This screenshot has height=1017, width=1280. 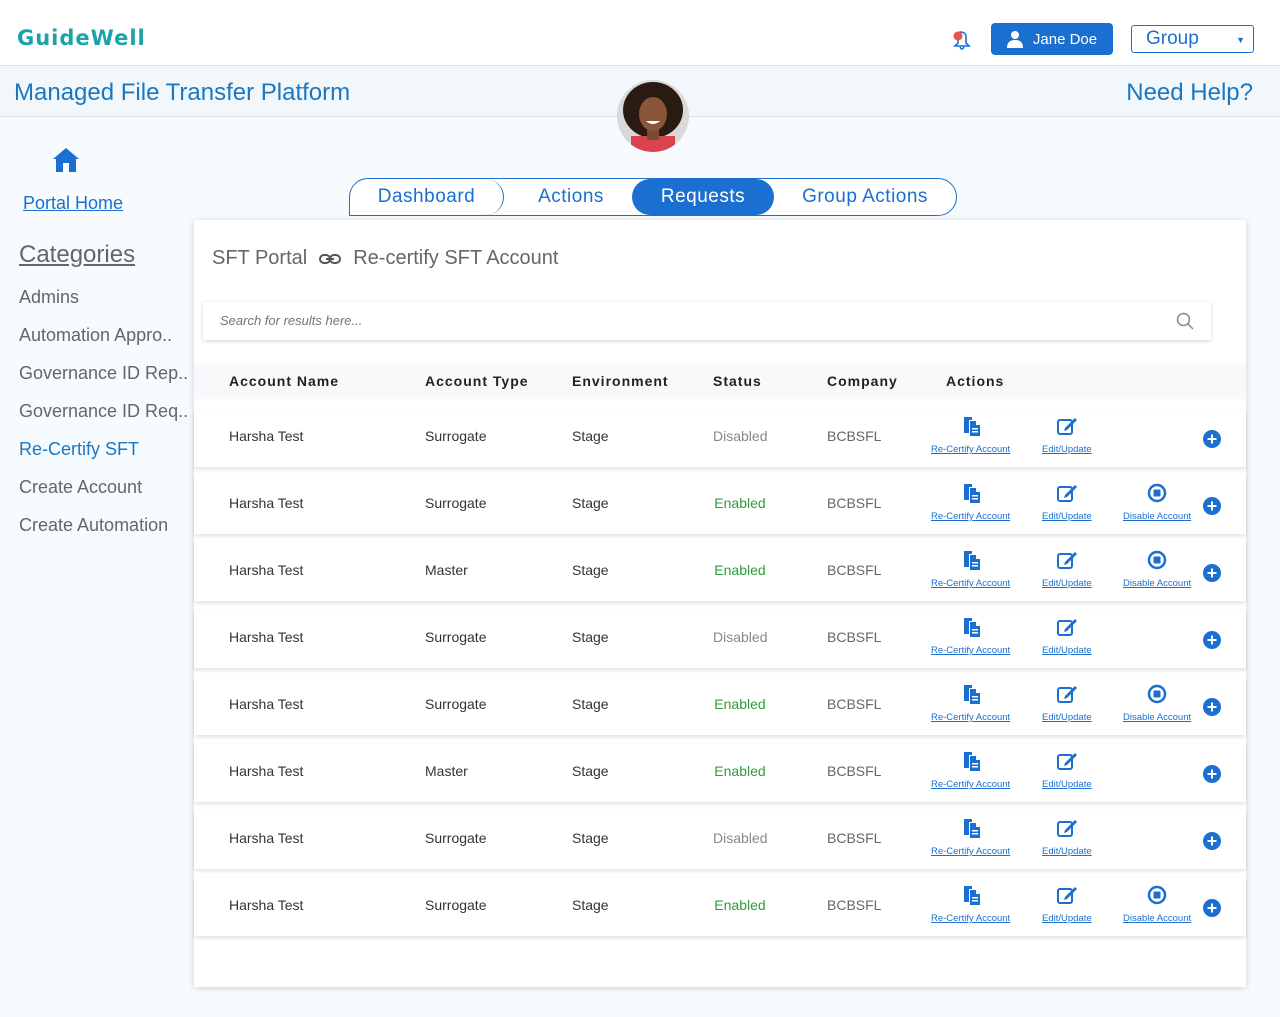 I want to click on category-item-create-automation: Create Automation, so click(x=94, y=525).